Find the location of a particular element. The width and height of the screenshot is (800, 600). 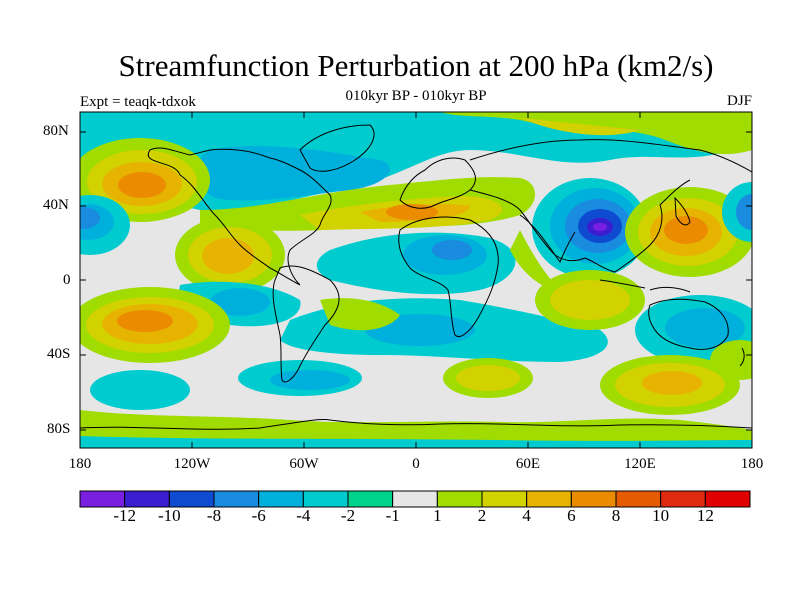

contour-troppac-orange is located at coordinates (228, 256).